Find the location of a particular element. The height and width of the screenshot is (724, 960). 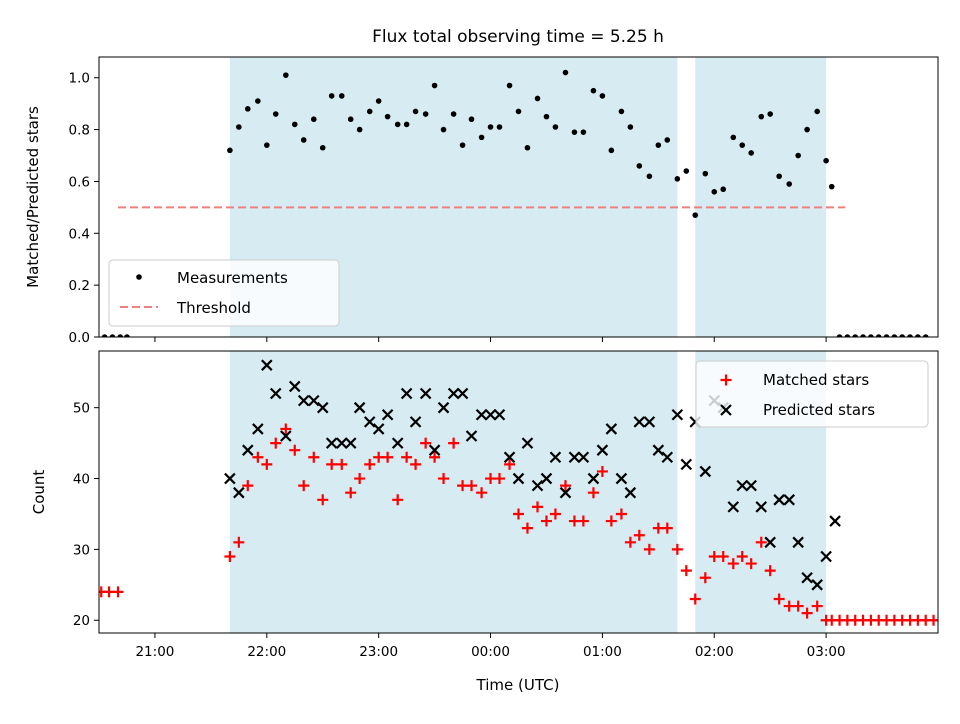

top-ytick-label: 0.6 is located at coordinates (79, 182).